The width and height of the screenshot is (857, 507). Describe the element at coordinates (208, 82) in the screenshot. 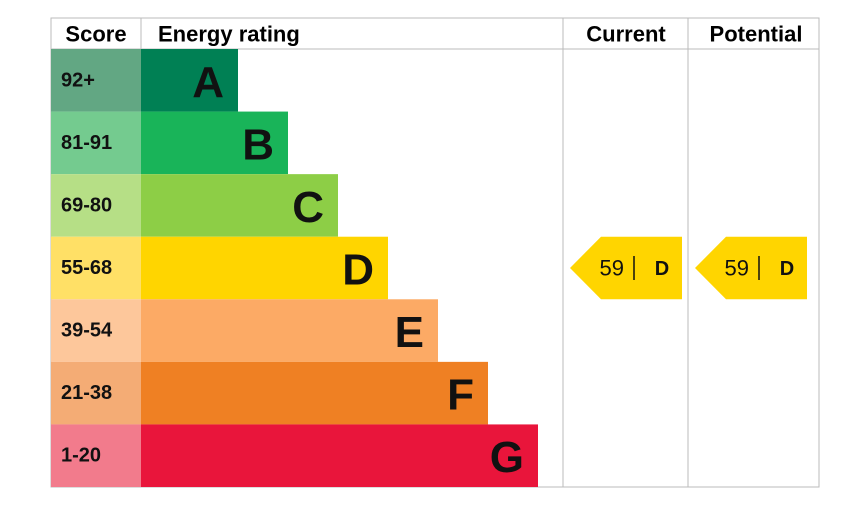

I see `rating-letter: A` at that location.